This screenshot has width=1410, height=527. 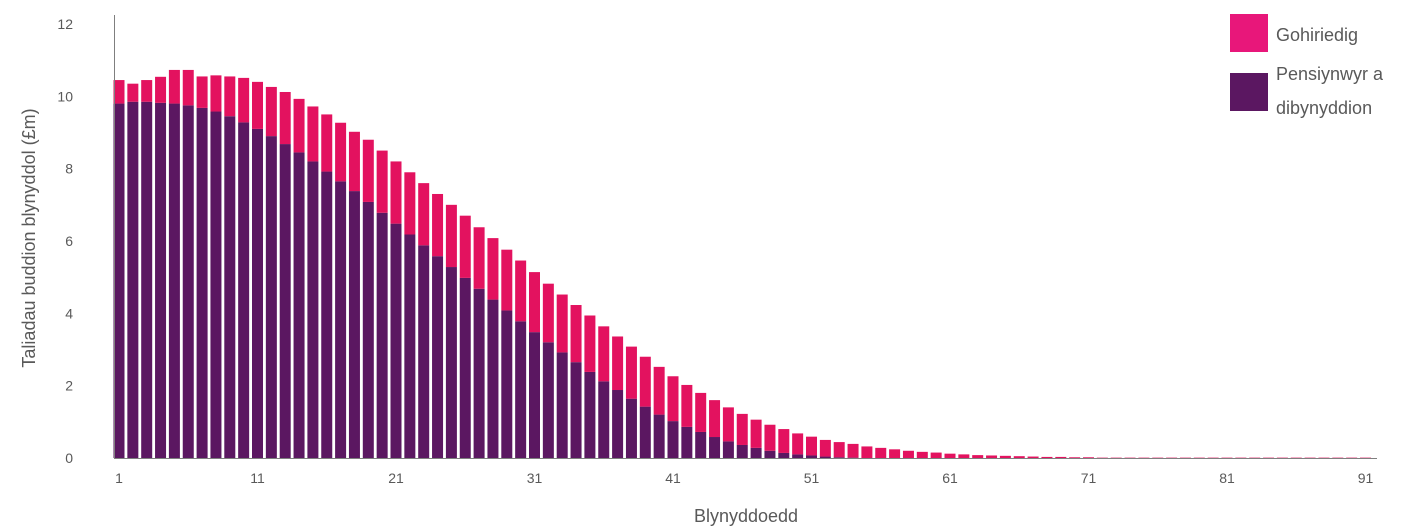 What do you see at coordinates (1227, 478) in the screenshot?
I see `x-tick-label-81: 81` at bounding box center [1227, 478].